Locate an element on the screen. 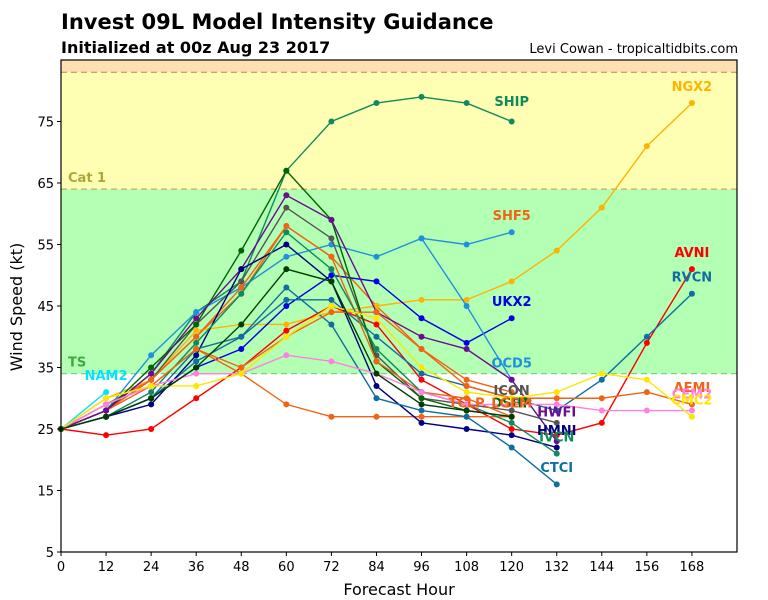 The height and width of the screenshot is (600, 768). x-tick-label: 36 is located at coordinates (196, 567).